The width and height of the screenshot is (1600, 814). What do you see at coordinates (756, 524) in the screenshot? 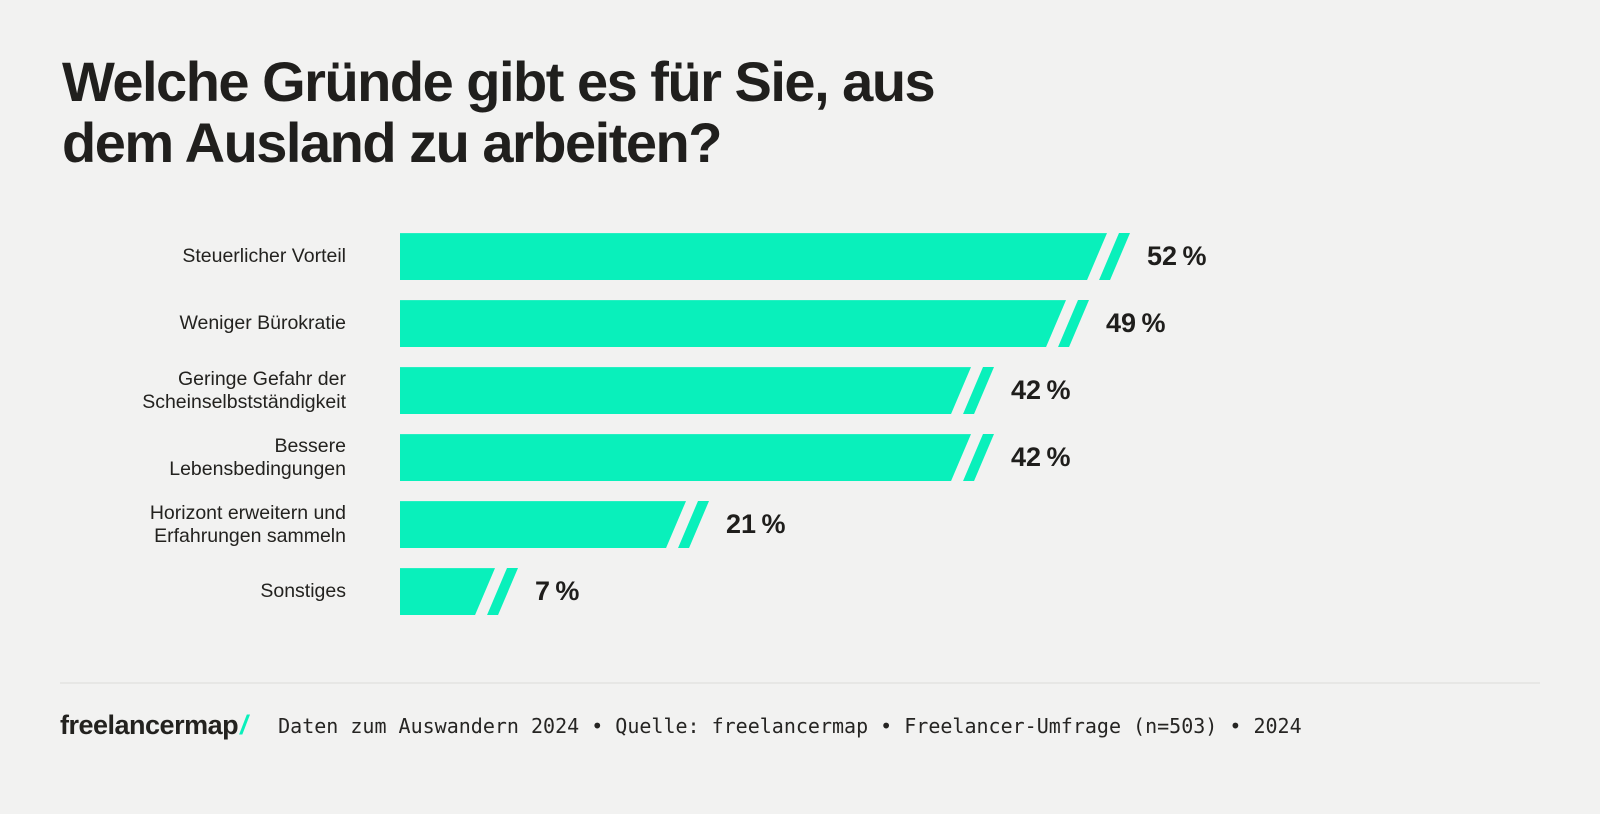
I see `bar-value: 21 %` at bounding box center [756, 524].